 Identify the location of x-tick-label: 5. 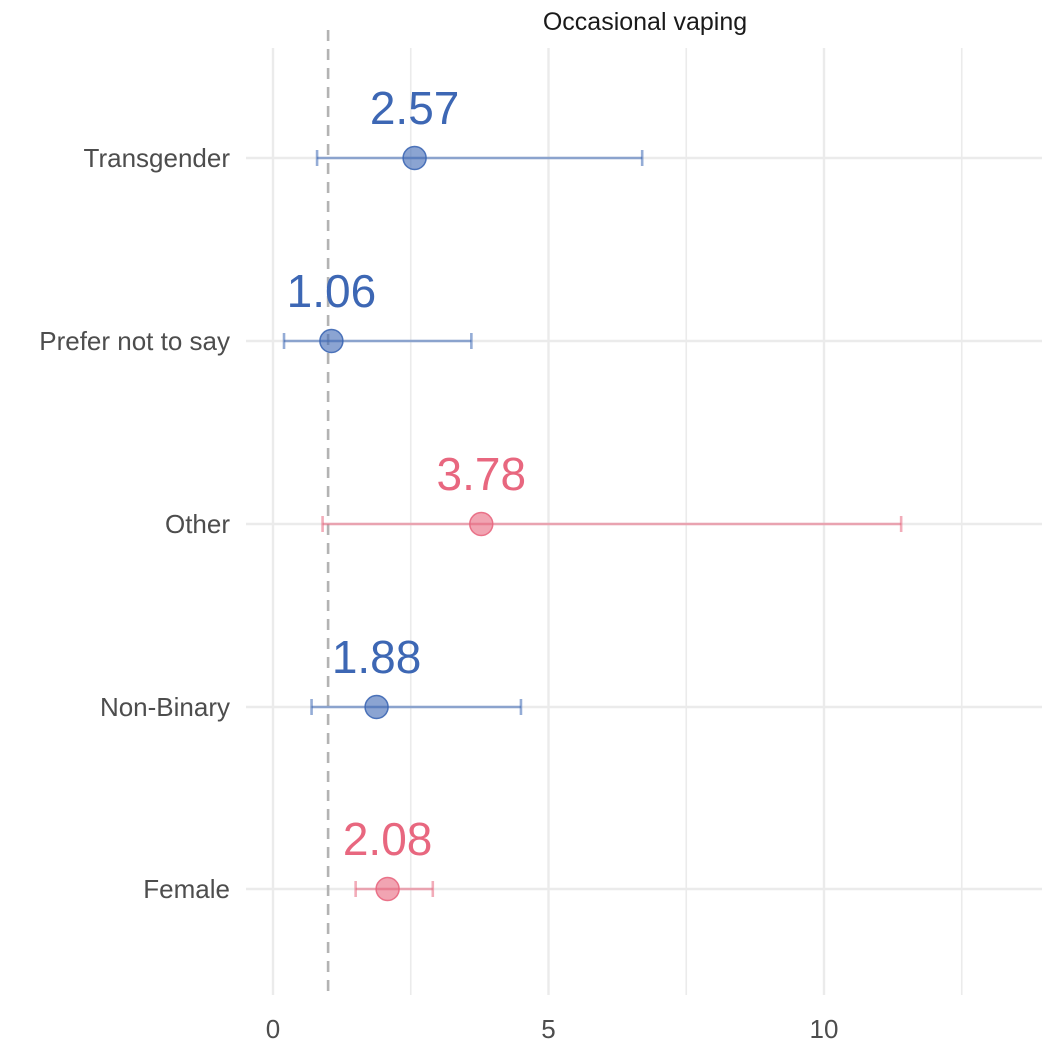
(548, 1029).